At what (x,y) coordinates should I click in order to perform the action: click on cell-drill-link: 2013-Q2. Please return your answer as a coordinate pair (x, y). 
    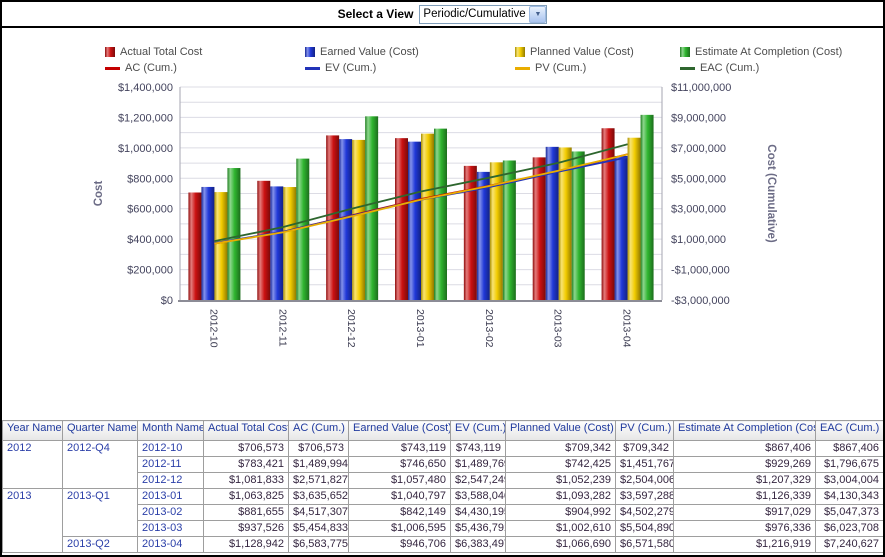
    Looking at the image, I should click on (100, 544).